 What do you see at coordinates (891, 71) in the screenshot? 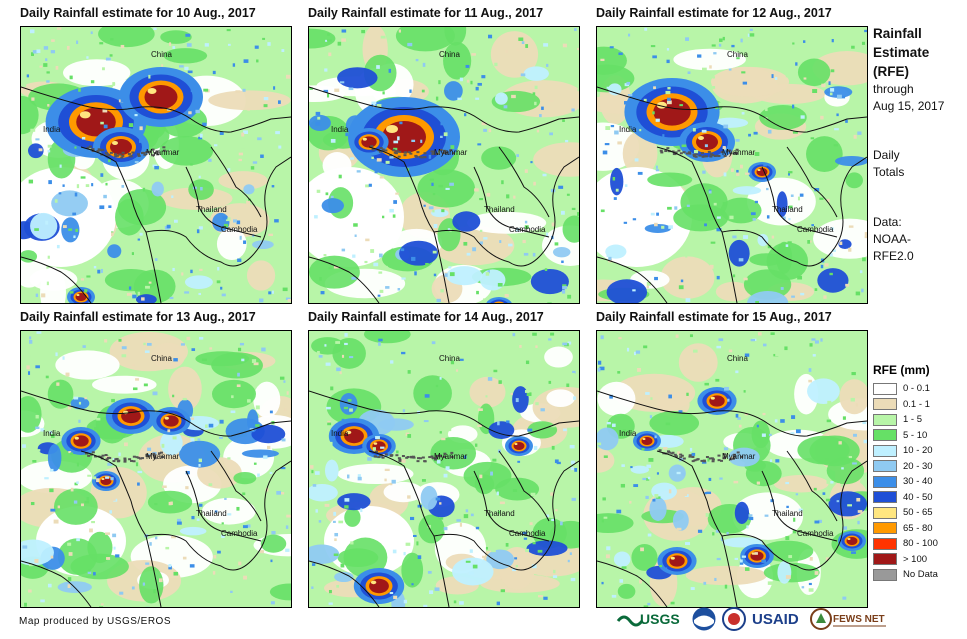
I see `title-line-3: (RFE)` at bounding box center [891, 71].